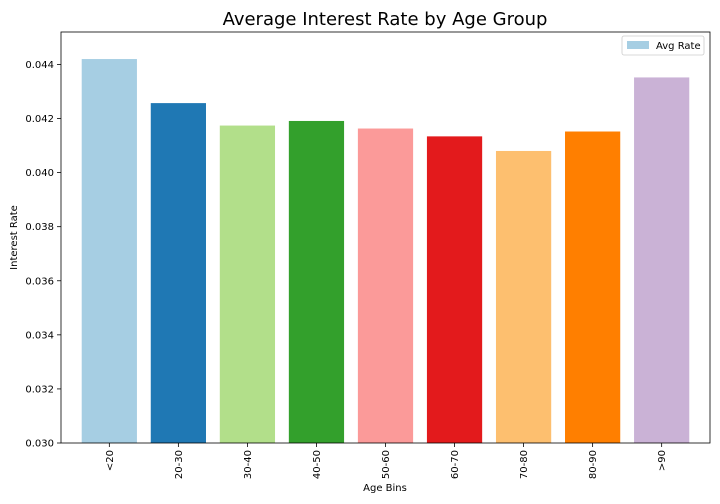 The width and height of the screenshot is (720, 504). Describe the element at coordinates (39, 173) in the screenshot. I see `y-tick-label: 0.040` at that location.